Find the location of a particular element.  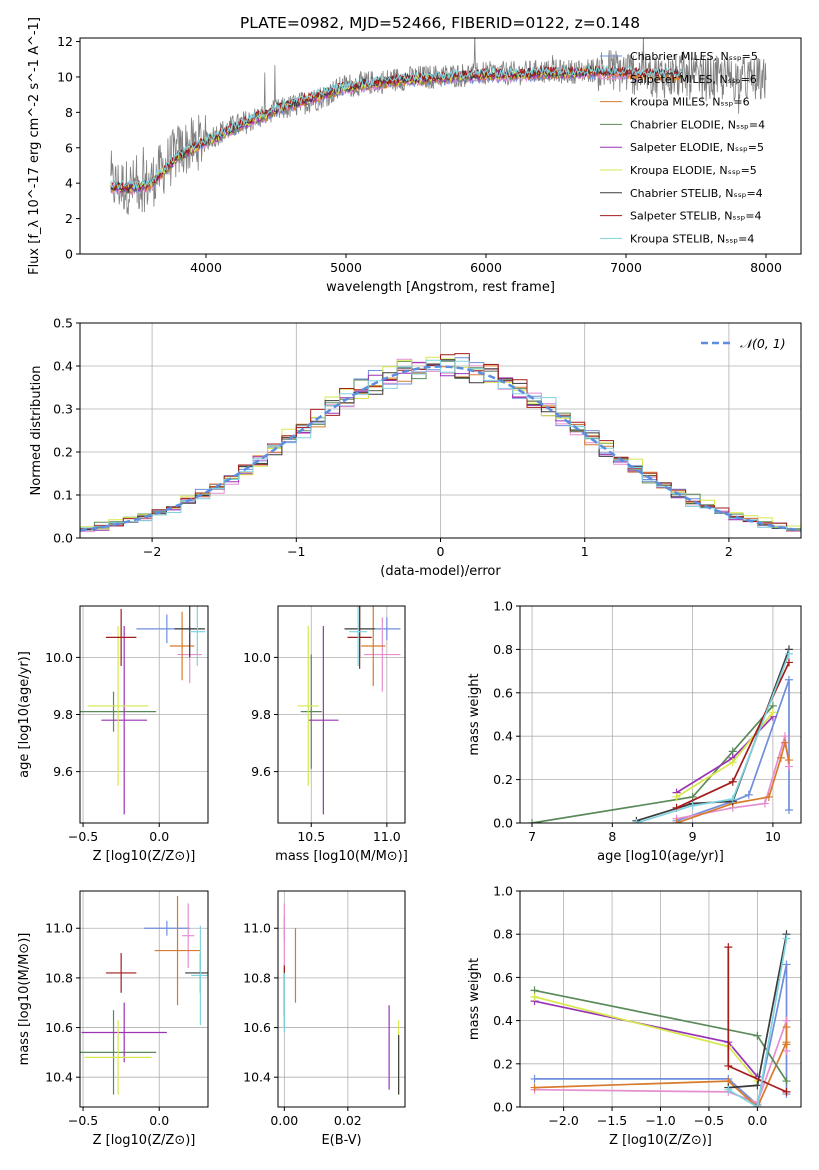

y-tick-label: 0.8 is located at coordinates (503, 649).